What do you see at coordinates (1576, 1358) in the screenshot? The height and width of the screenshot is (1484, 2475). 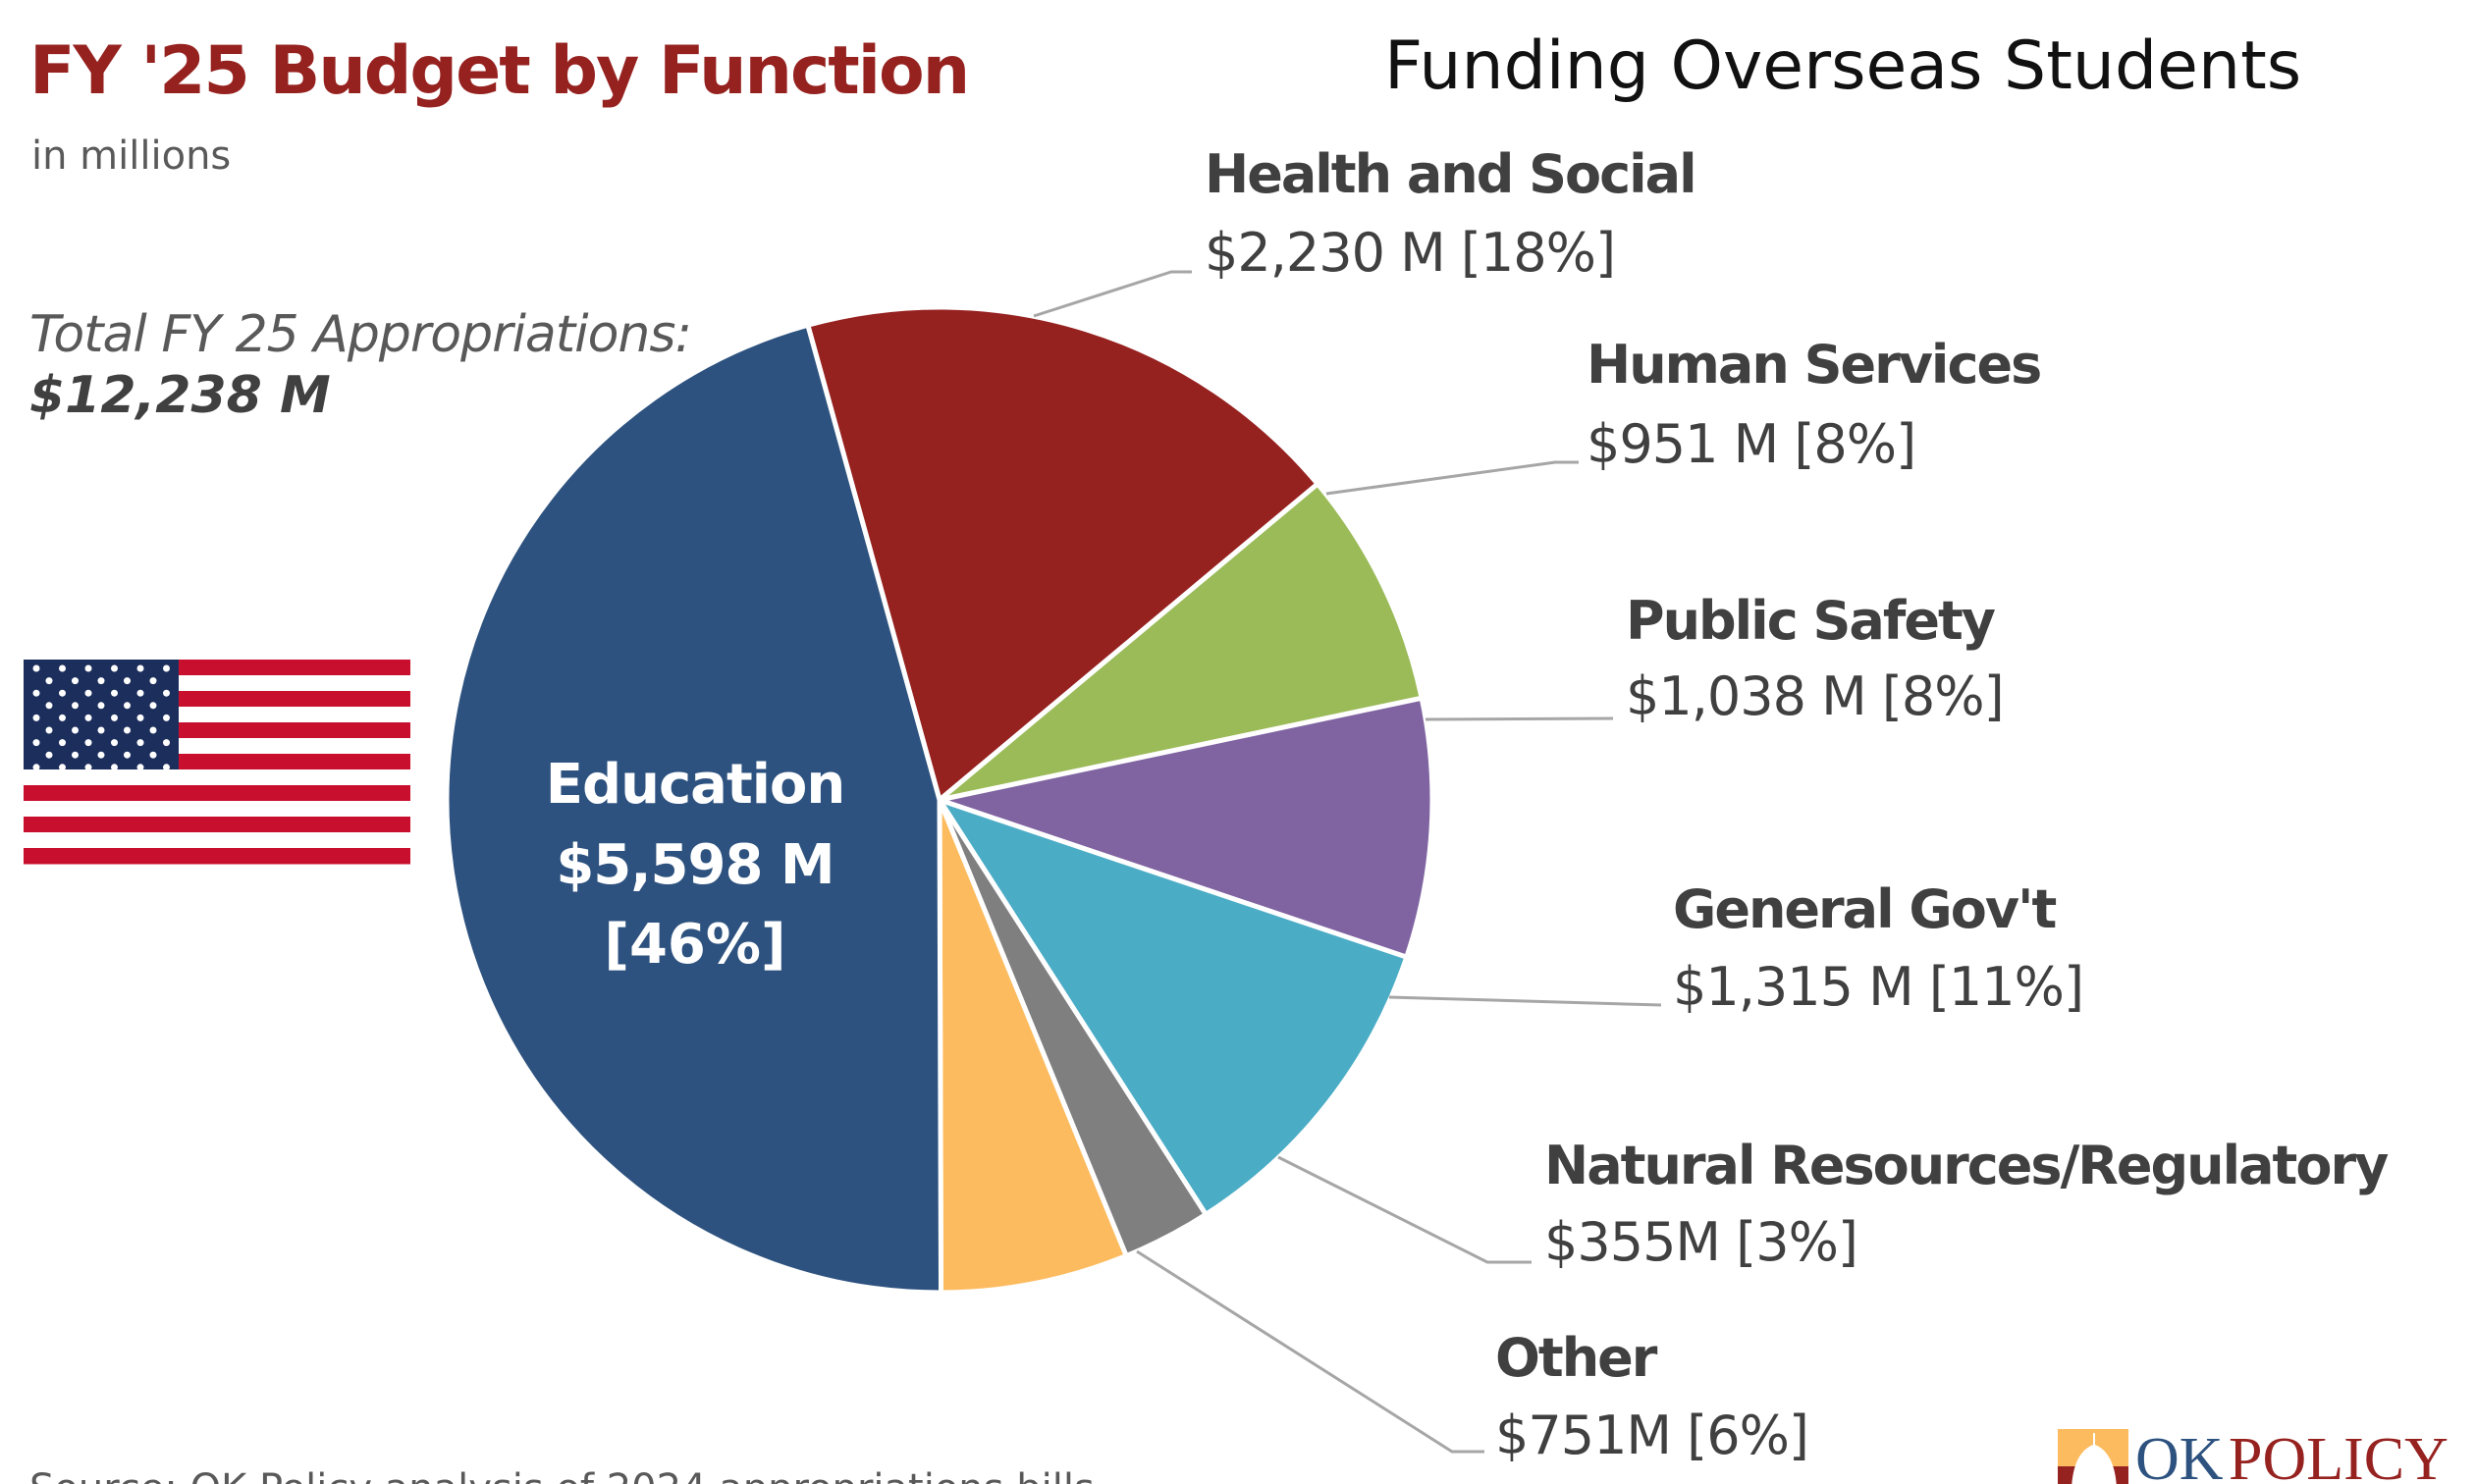 I see `label-other-name: Other` at bounding box center [1576, 1358].